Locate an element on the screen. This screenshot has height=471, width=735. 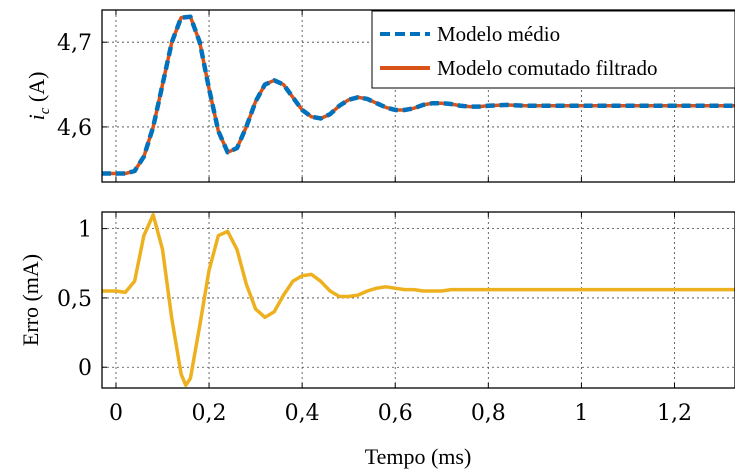
current-ytick-label: 4,6 is located at coordinates (74, 128).